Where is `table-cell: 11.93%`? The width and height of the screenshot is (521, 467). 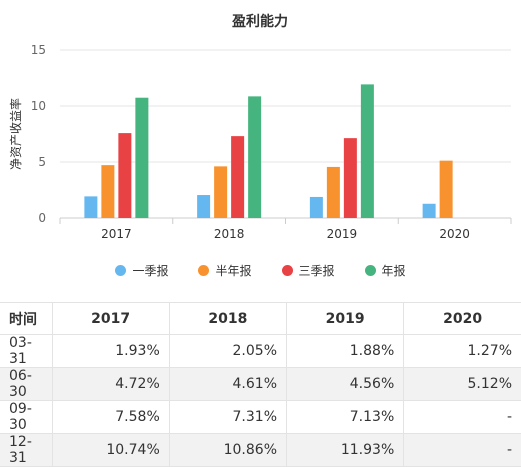
table-cell: 11.93% is located at coordinates (345, 450).